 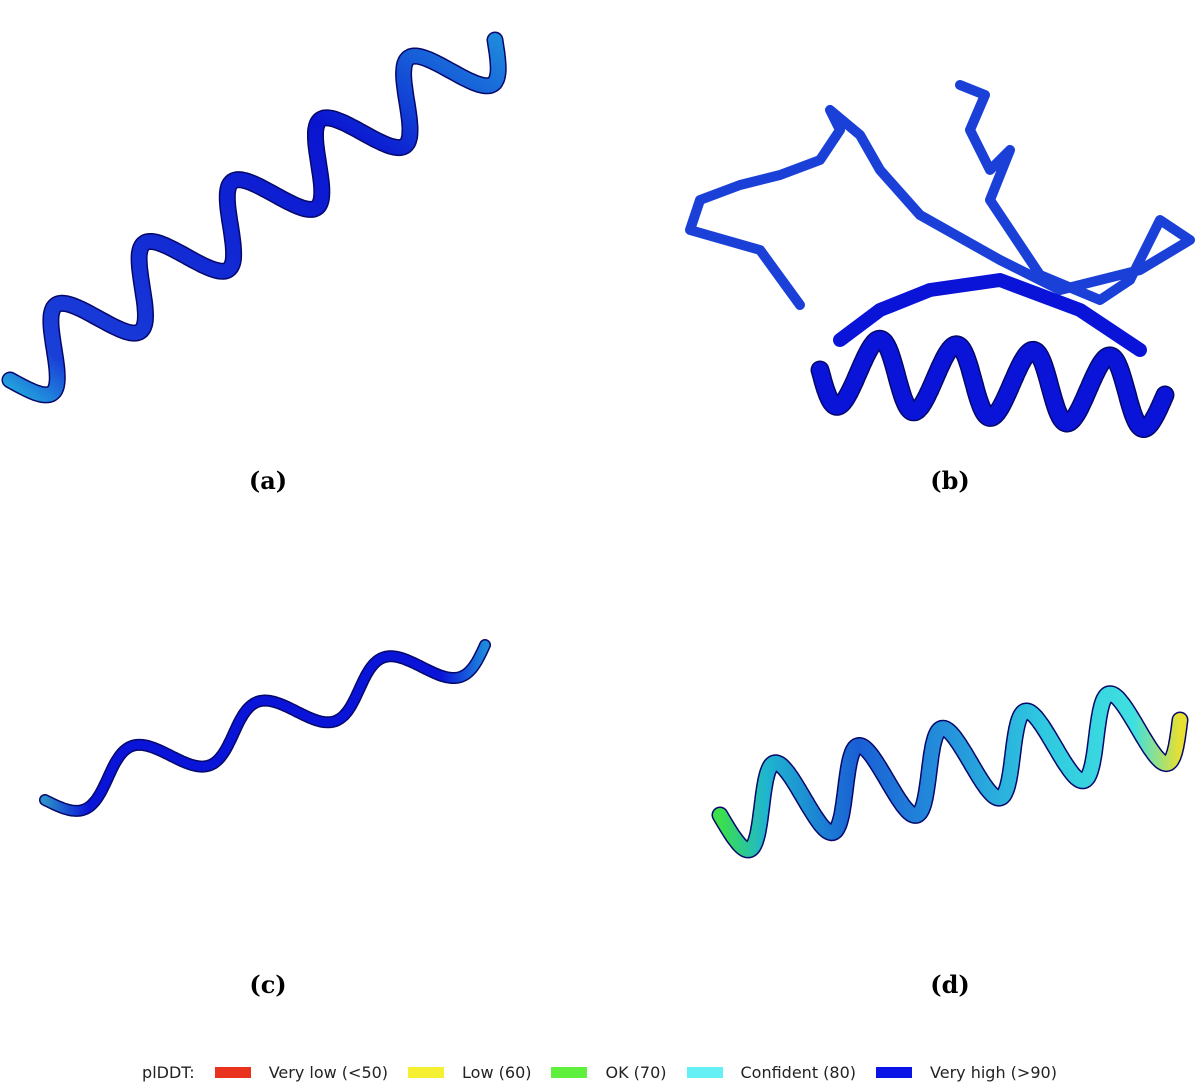 What do you see at coordinates (636, 1072) in the screenshot?
I see `legend-label: OK (70)` at bounding box center [636, 1072].